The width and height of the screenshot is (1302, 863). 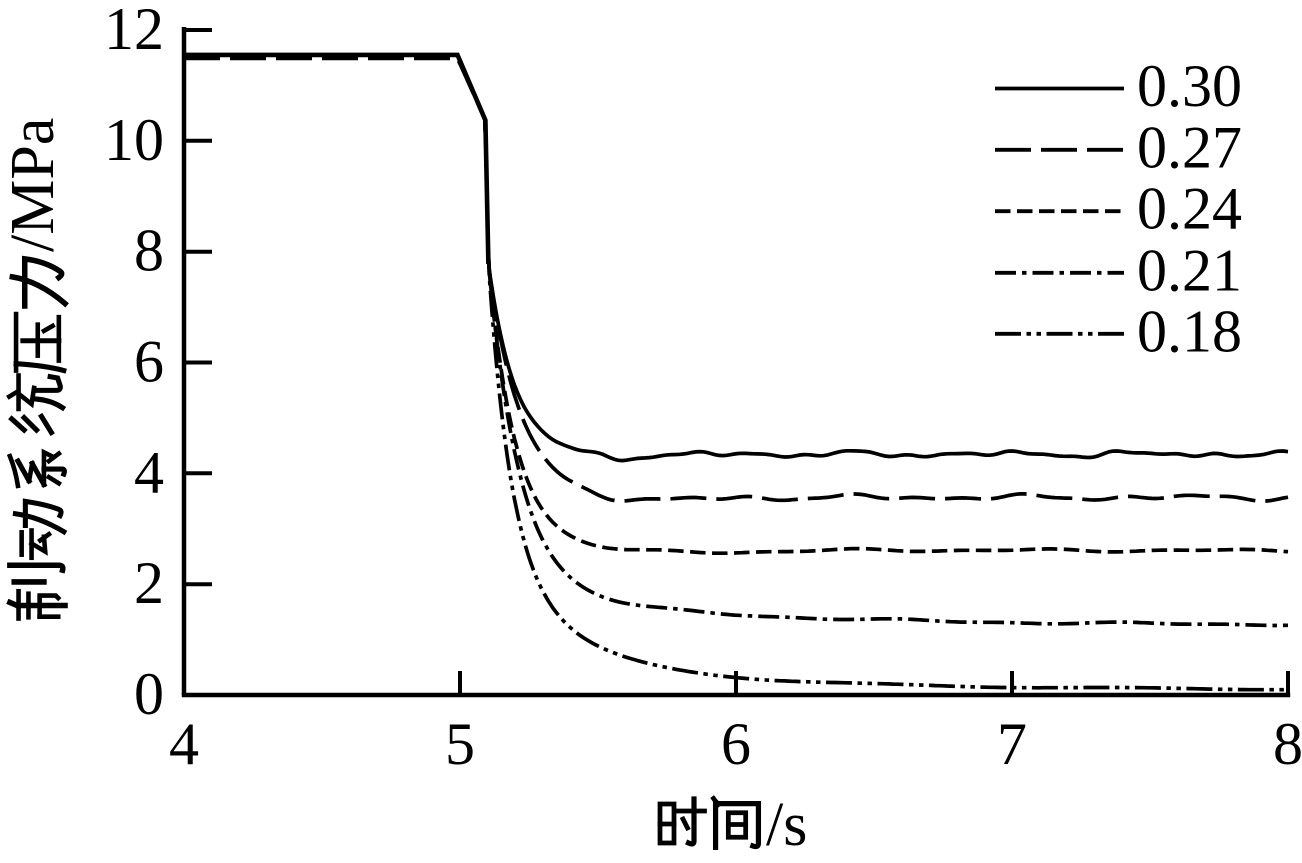 I want to click on svg-text: 5, so click(x=460, y=744).